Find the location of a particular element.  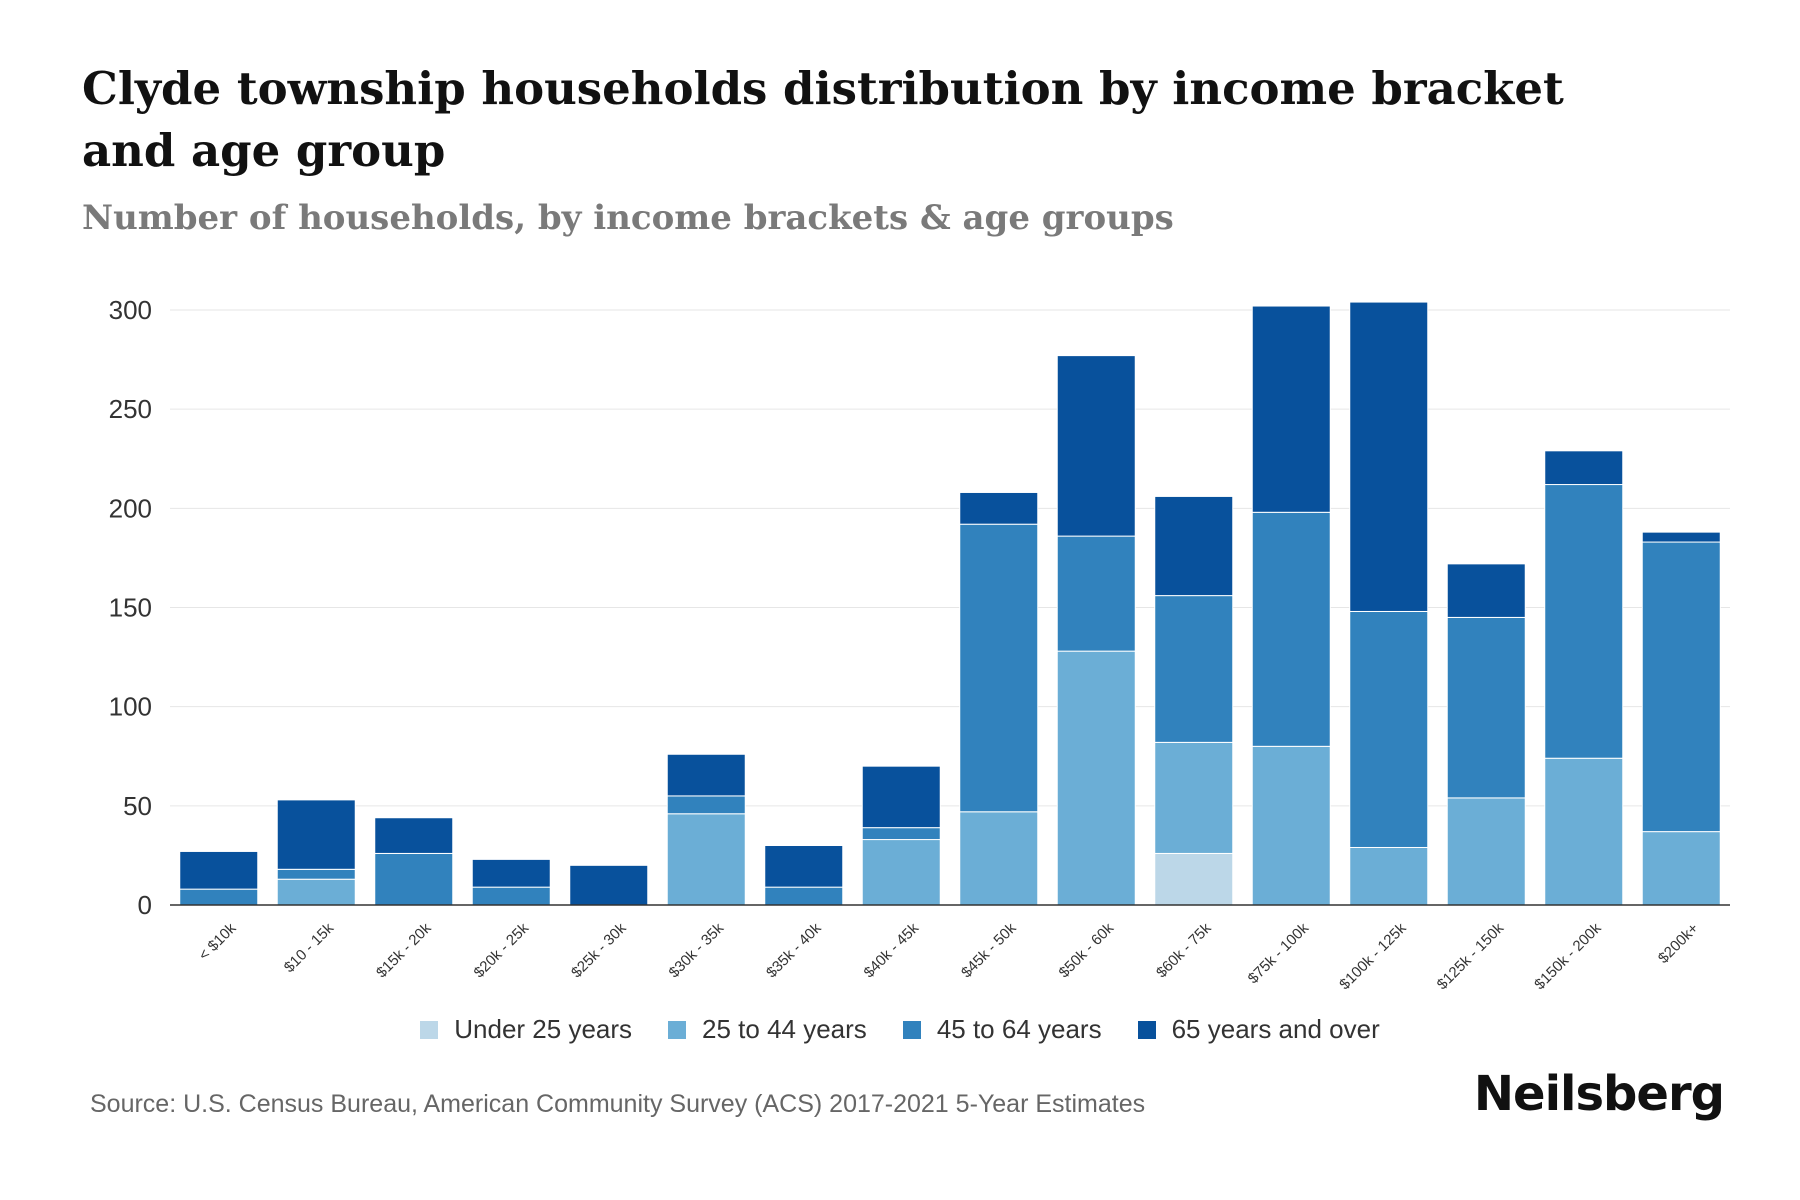

bar-75k-100k-25-to-44-years: $75k - 100k · 25 to 44 years: 80 is located at coordinates (1291, 825).